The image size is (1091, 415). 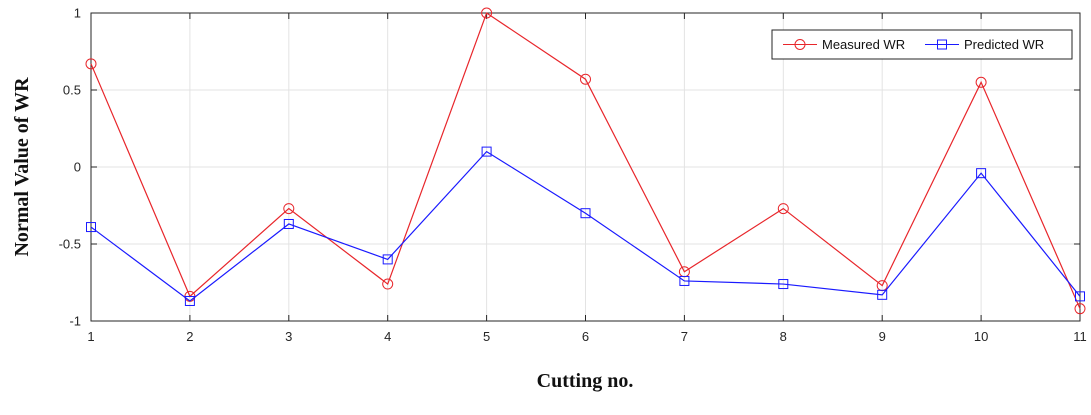 I want to click on y-tick-label: -0.5, so click(x=70, y=244).